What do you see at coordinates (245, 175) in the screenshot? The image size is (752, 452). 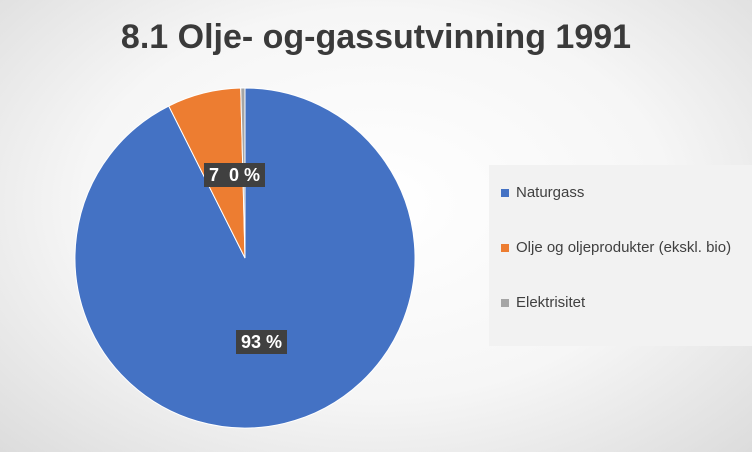 I see `data-label-elektrisitet: 0 %` at bounding box center [245, 175].